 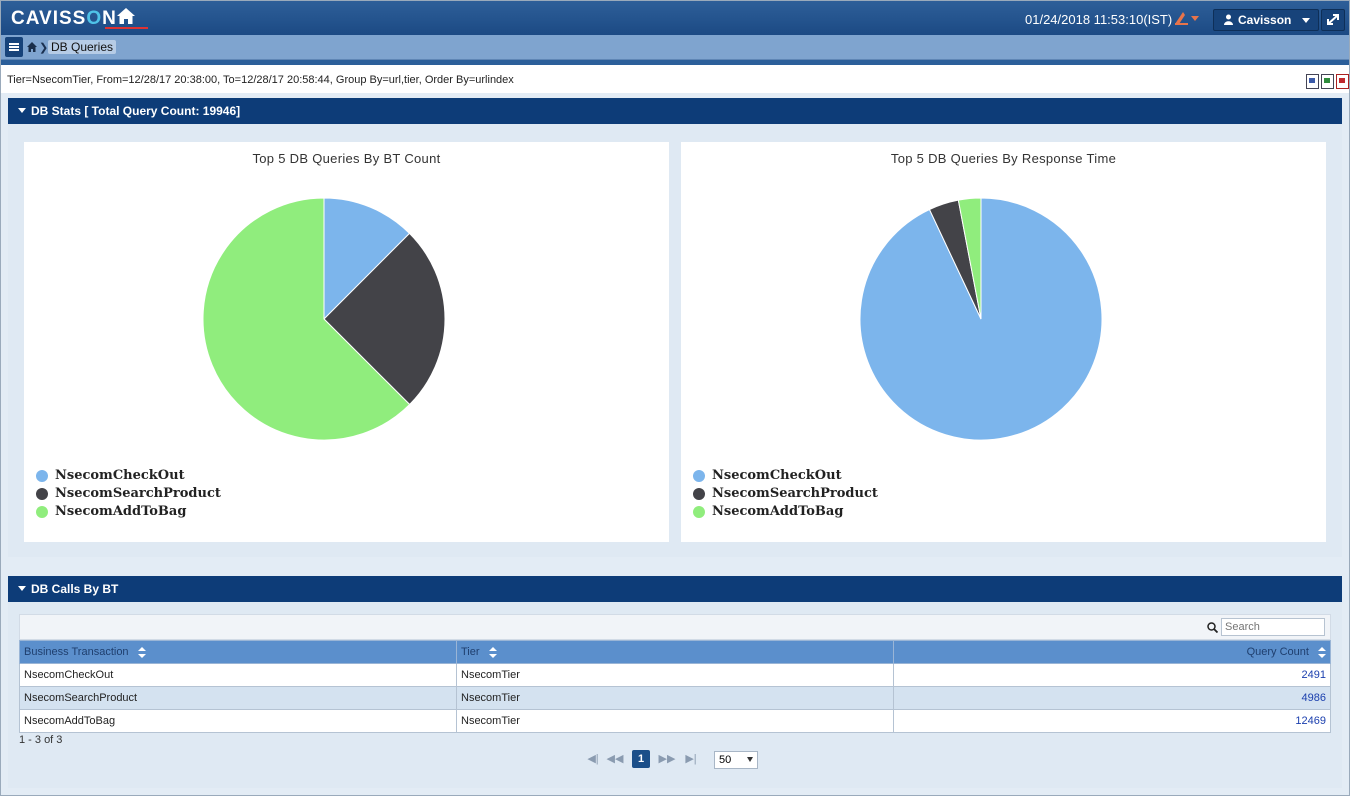 I want to click on pie-chart-bt-count, so click(x=324, y=319).